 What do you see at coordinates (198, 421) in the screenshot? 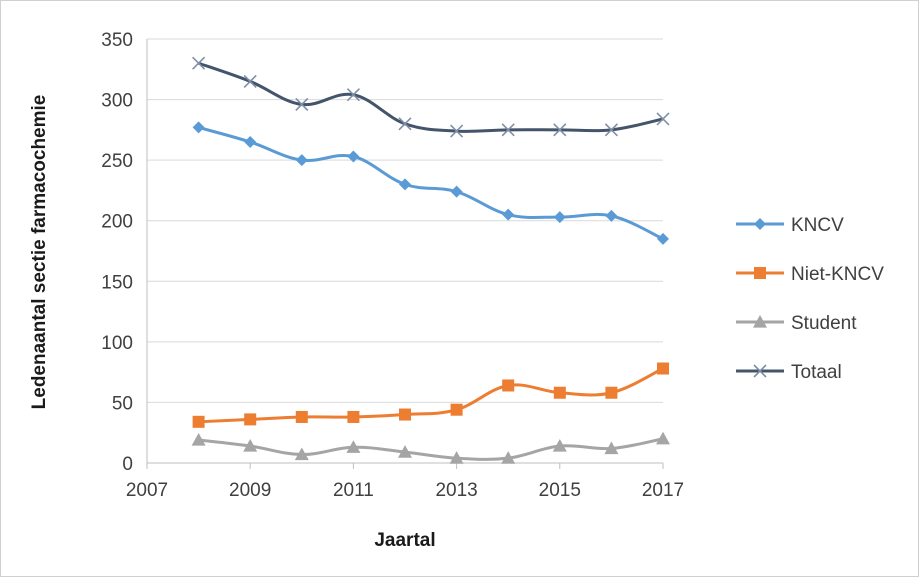
I see `data-point-niet-kncv-2008` at bounding box center [198, 421].